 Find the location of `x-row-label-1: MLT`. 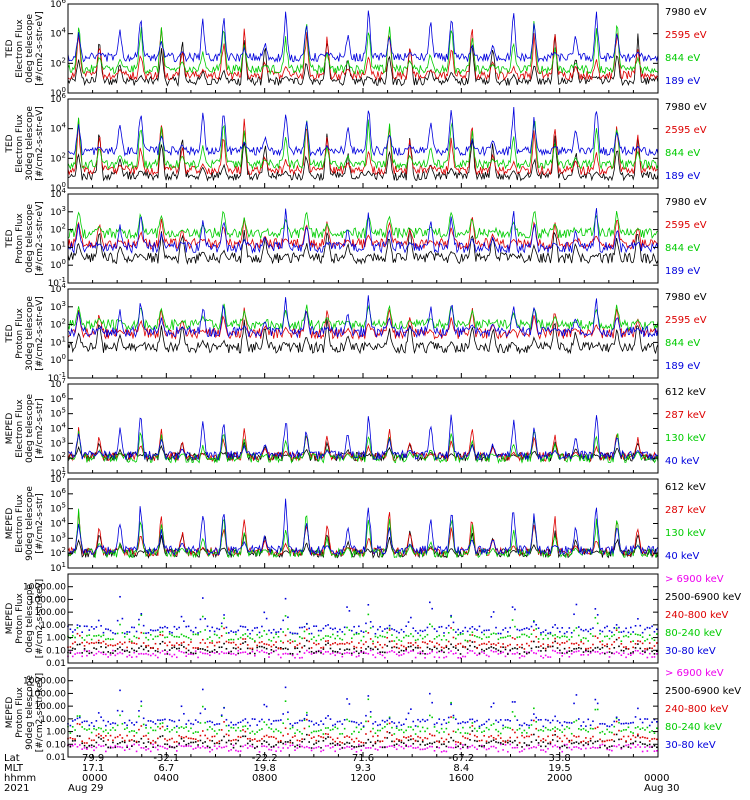

x-row-label-1: MLT is located at coordinates (14, 768).